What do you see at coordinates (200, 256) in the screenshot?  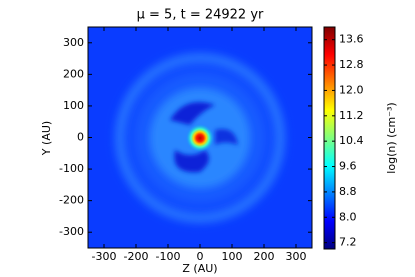 I see `x-tick-label: 0` at bounding box center [200, 256].